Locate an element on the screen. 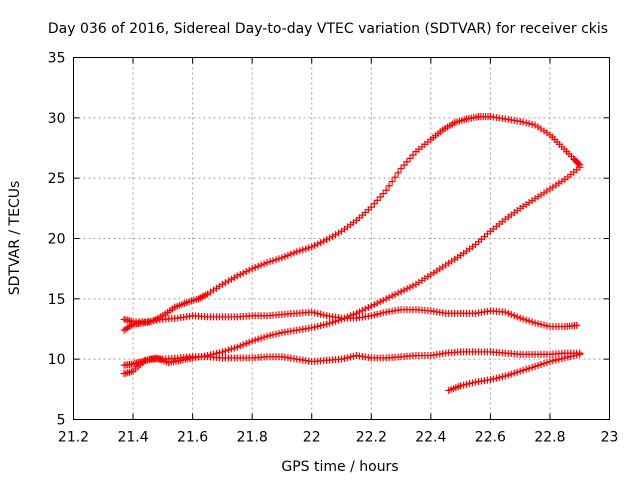  x-tick-label: 21.6 is located at coordinates (192, 438).